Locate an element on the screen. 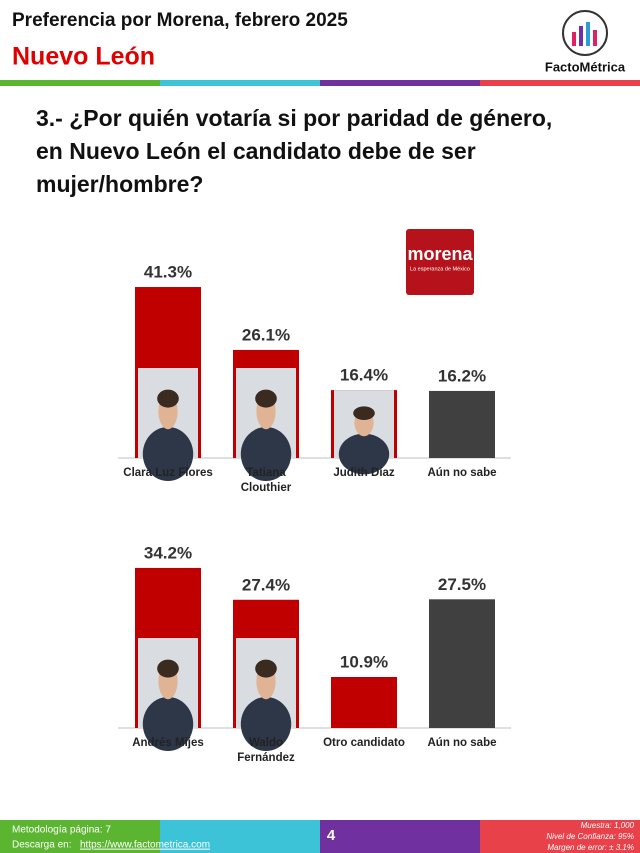  category-label-box: Otro candidato is located at coordinates (364, 743).